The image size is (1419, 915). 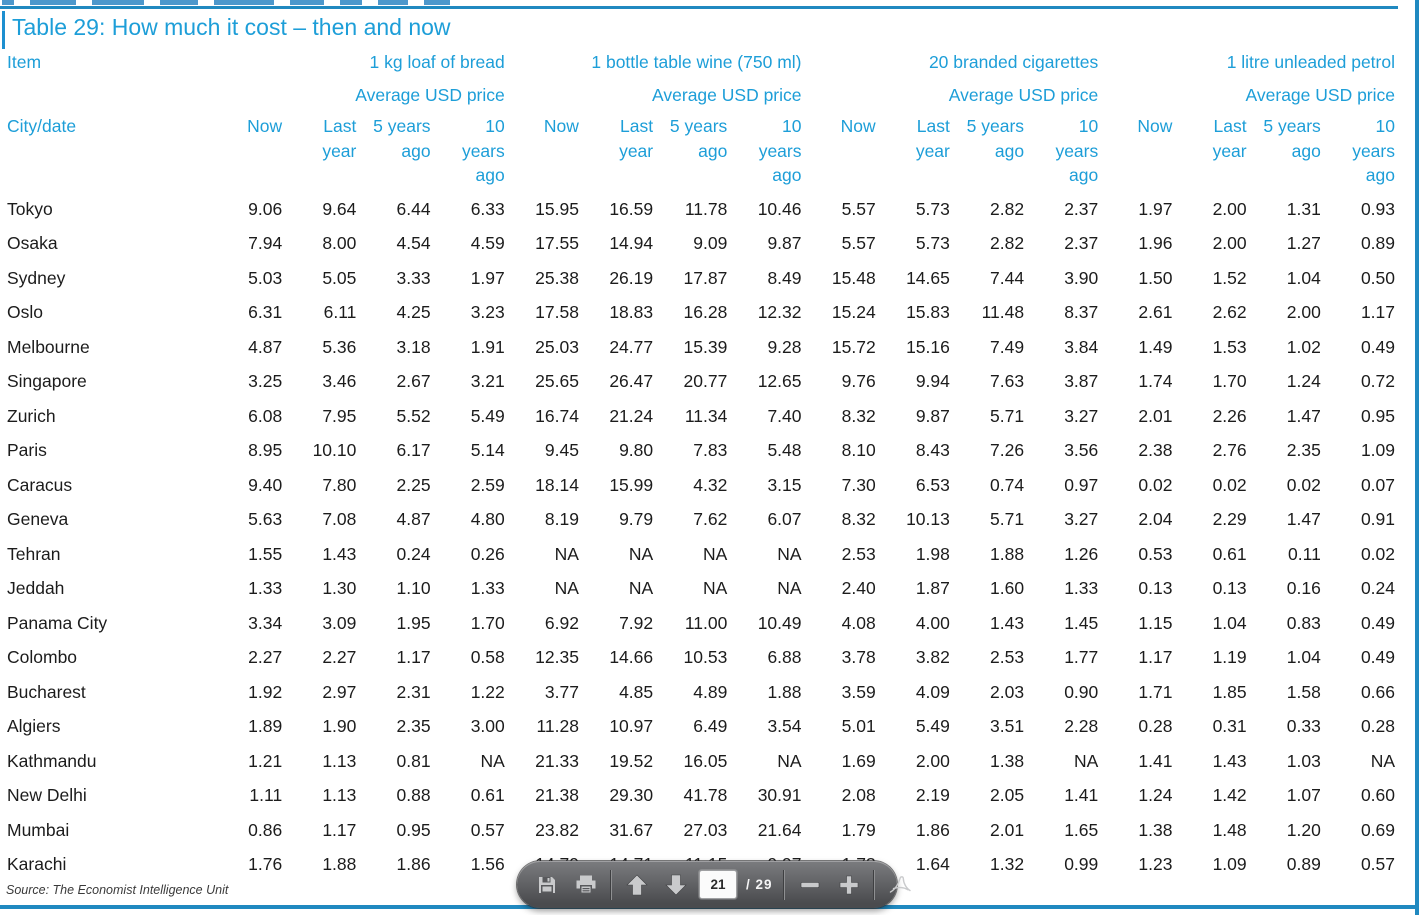 What do you see at coordinates (932, 829) in the screenshot?
I see `value-cell: 1.86` at bounding box center [932, 829].